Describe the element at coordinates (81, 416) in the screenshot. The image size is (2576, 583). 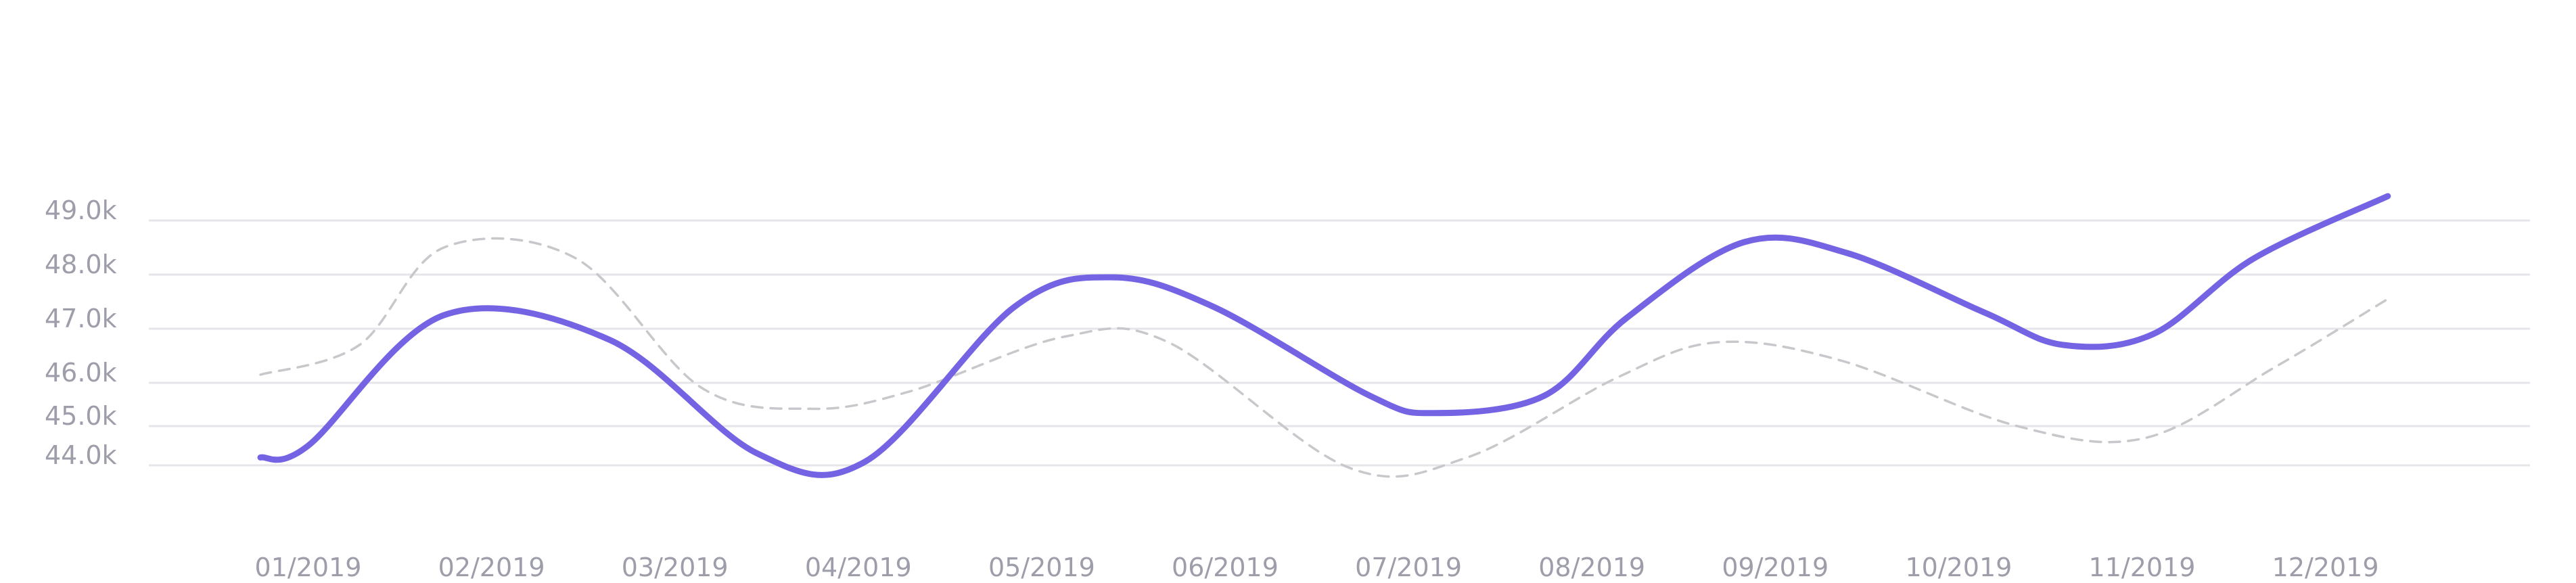
I see `y-tick-label: 45.0k` at that location.